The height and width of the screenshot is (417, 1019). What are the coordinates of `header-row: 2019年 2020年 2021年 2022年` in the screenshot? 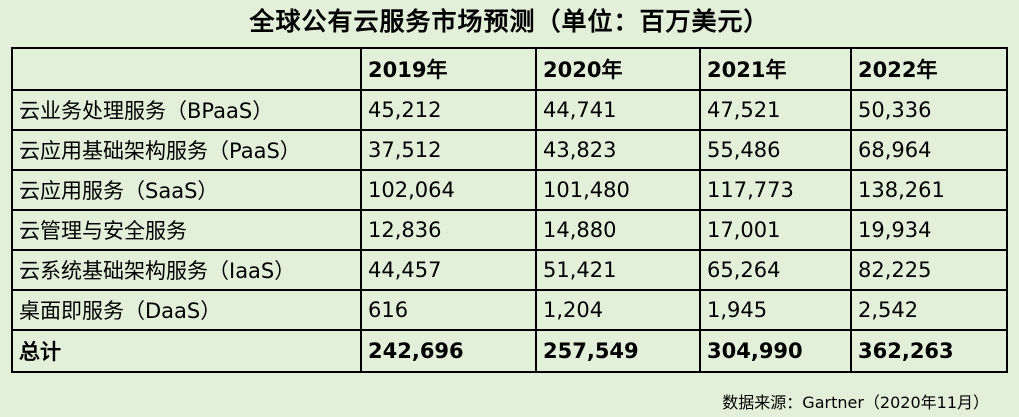 It's located at (509, 69).